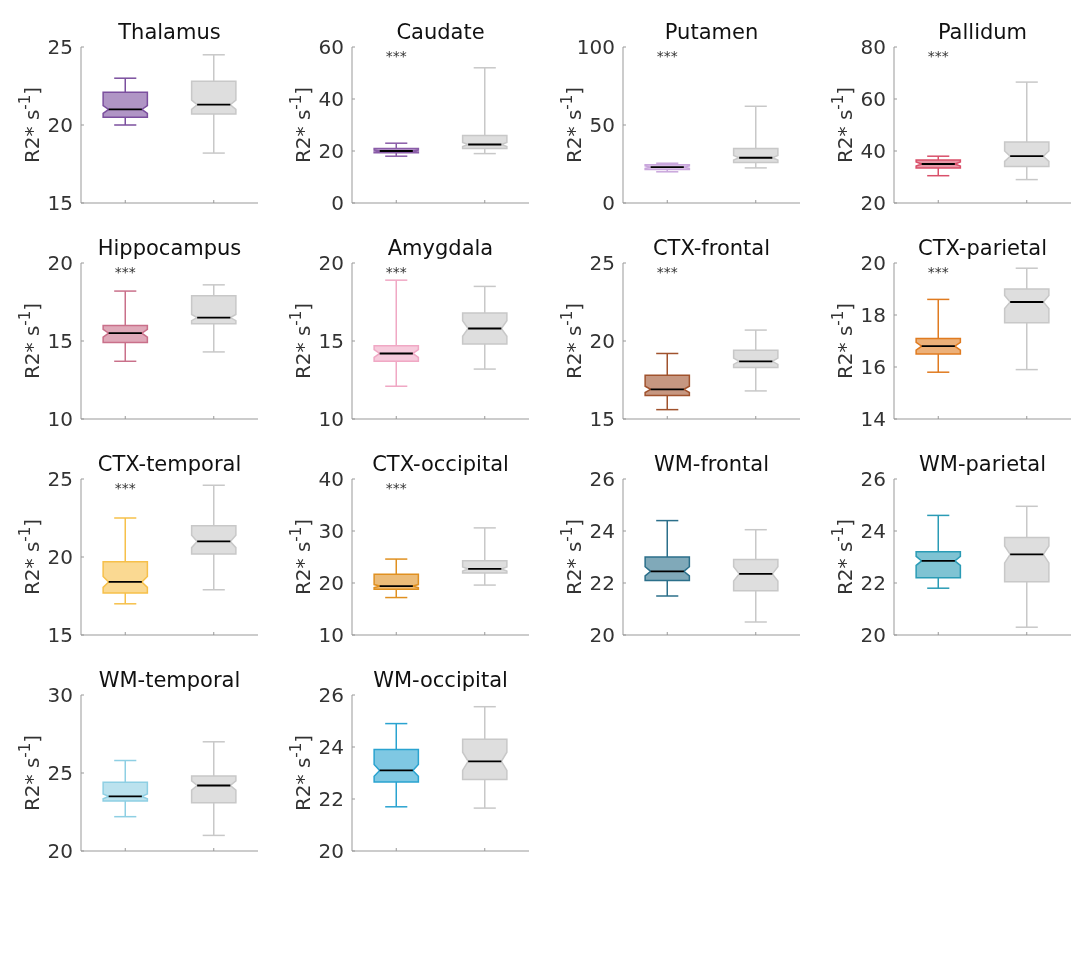 The height and width of the screenshot is (962, 1091). What do you see at coordinates (711, 32) in the screenshot?
I see `chart-title: Putamen` at bounding box center [711, 32].